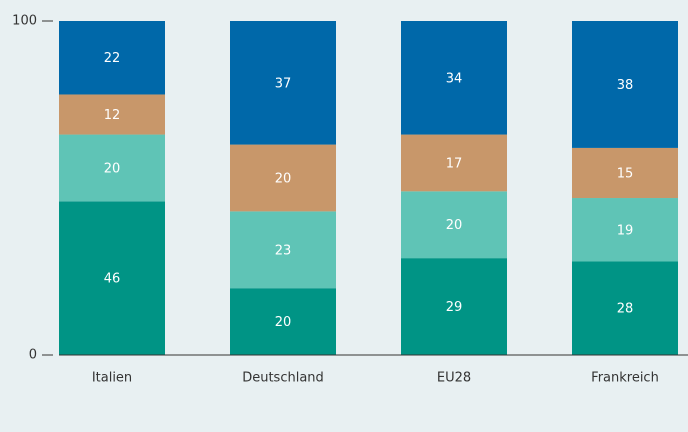 This screenshot has height=432, width=688. I want to click on data-label: 46, so click(112, 279).